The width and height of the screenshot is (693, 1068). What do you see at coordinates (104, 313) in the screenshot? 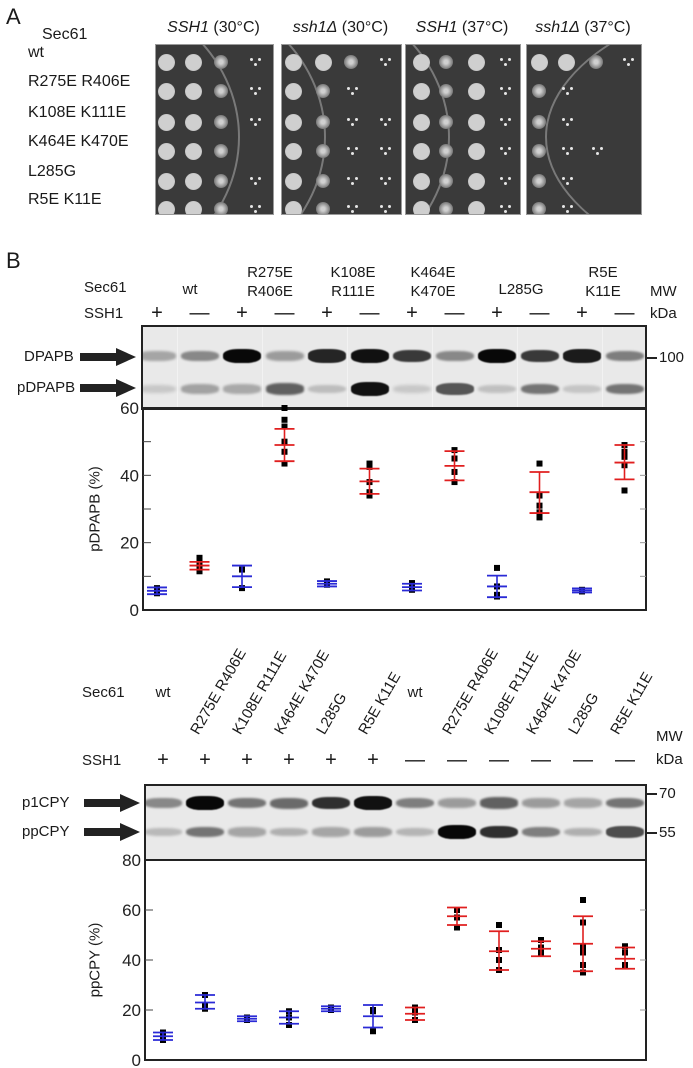
I see `dpapb-ssh1-label: SSH1` at bounding box center [104, 313].